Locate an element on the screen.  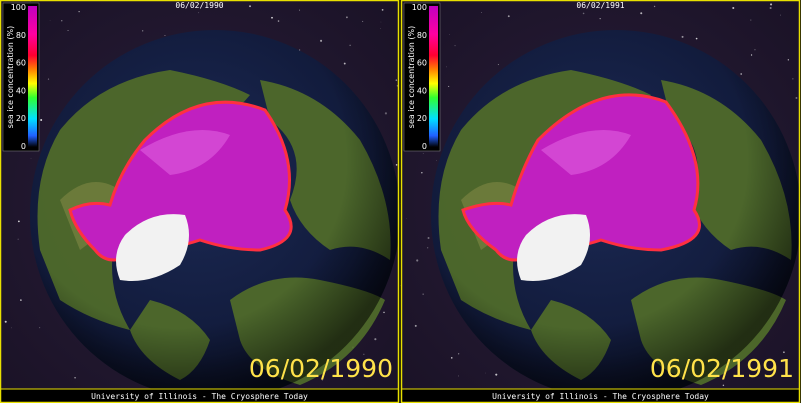
big-date: 06/02/1990 is located at coordinates (321, 368).